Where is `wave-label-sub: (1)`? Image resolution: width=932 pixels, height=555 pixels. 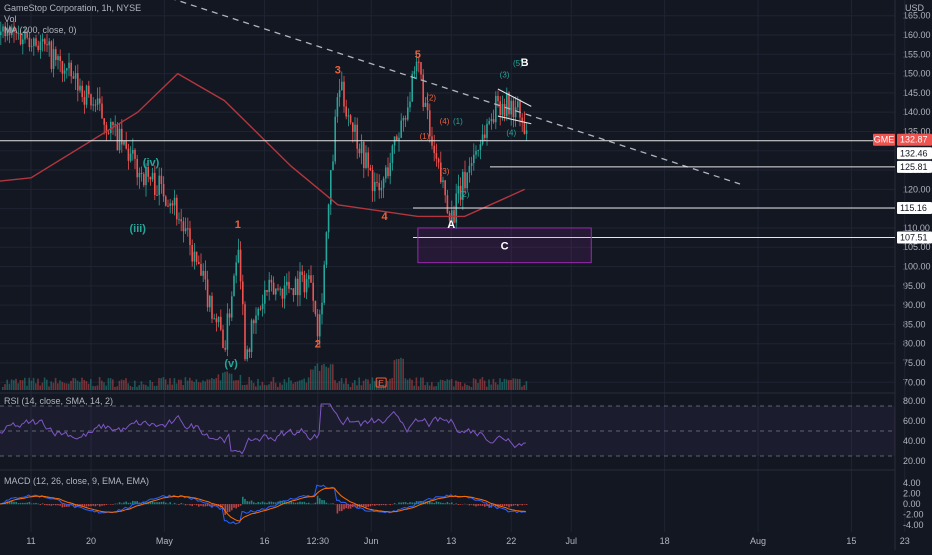 wave-label-sub: (1) is located at coordinates (425, 136).